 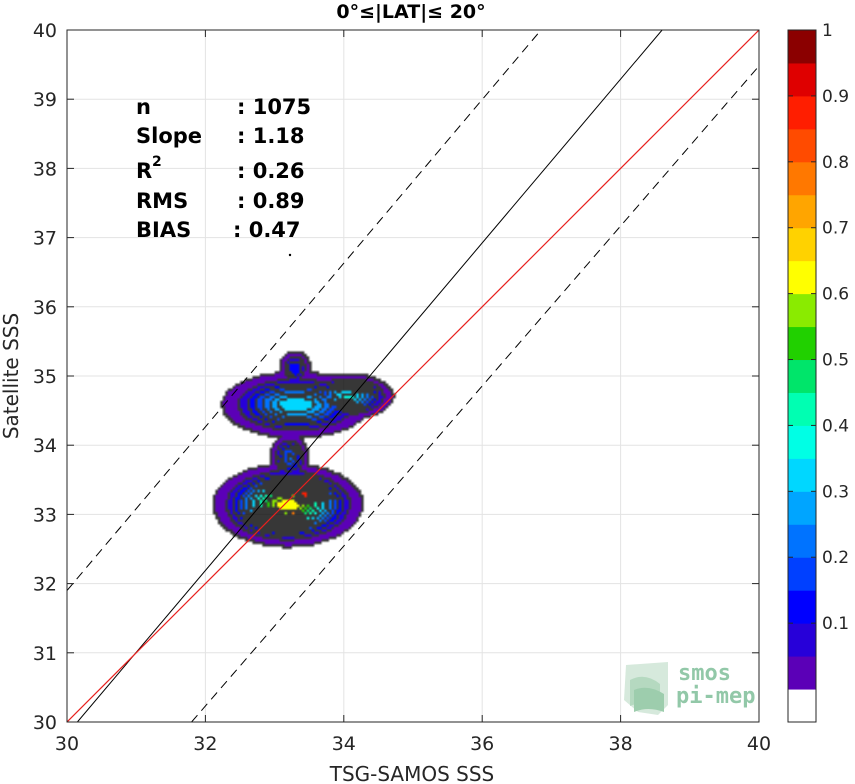 What do you see at coordinates (169, 136) in the screenshot?
I see `stat-slope-label: Slope` at bounding box center [169, 136].